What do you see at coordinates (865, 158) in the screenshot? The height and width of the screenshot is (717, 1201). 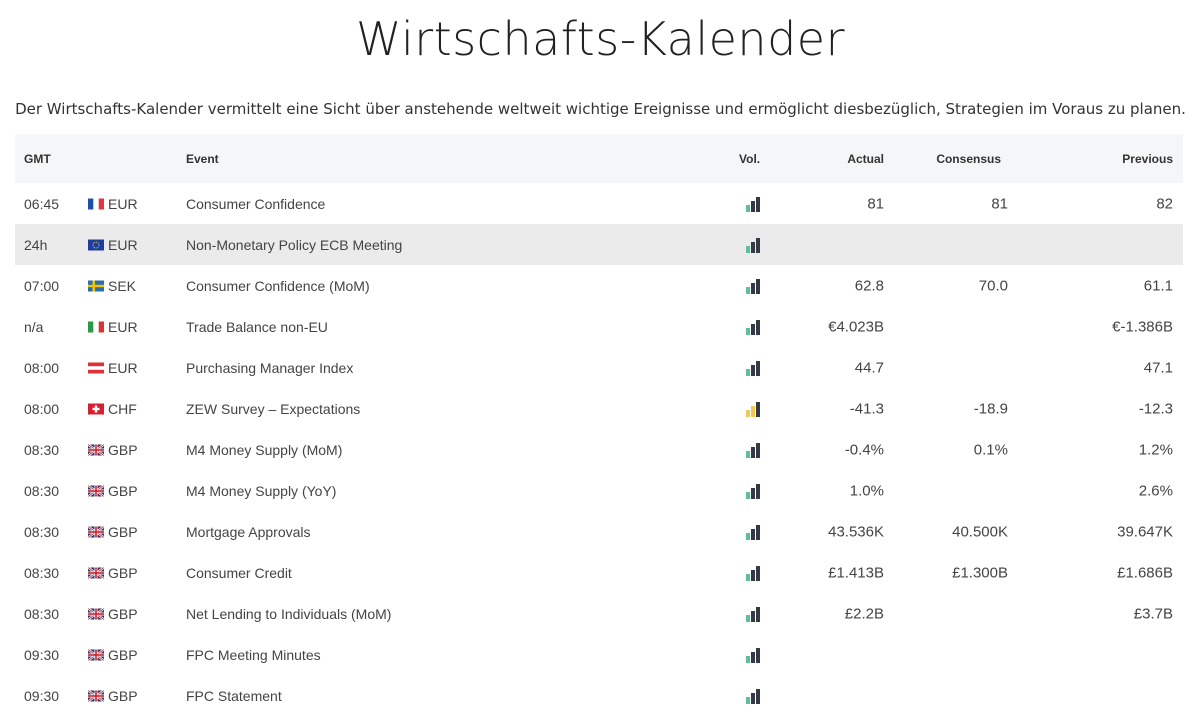 I see `header-actual: Actual` at bounding box center [865, 158].